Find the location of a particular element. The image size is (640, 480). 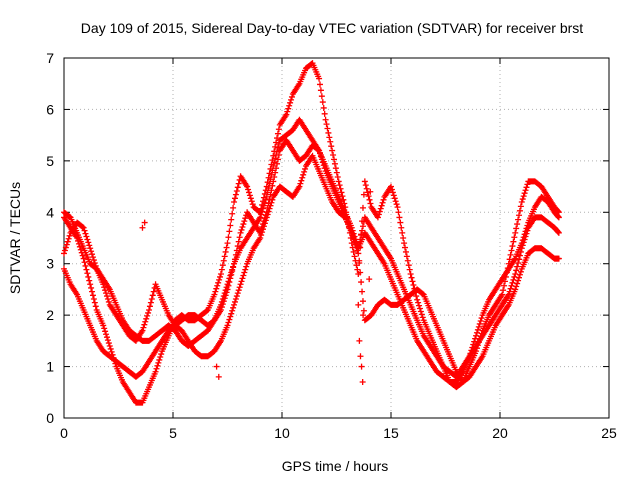

x-tick-label: 10 is located at coordinates (282, 433).